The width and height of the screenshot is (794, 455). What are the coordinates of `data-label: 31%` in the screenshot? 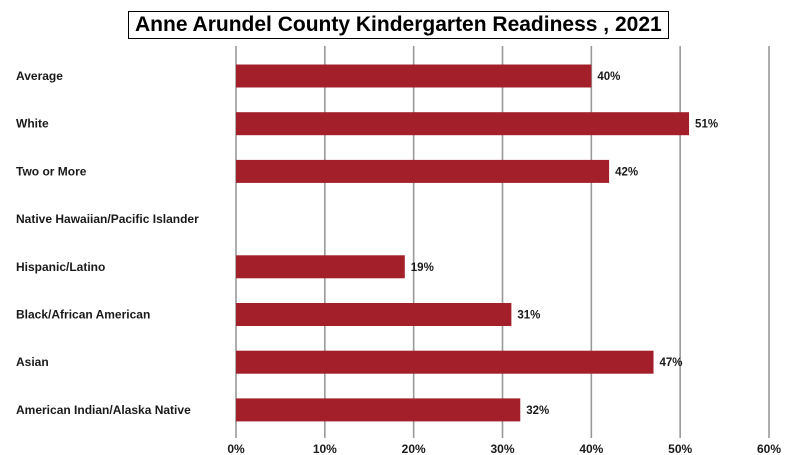 It's located at (528, 316).